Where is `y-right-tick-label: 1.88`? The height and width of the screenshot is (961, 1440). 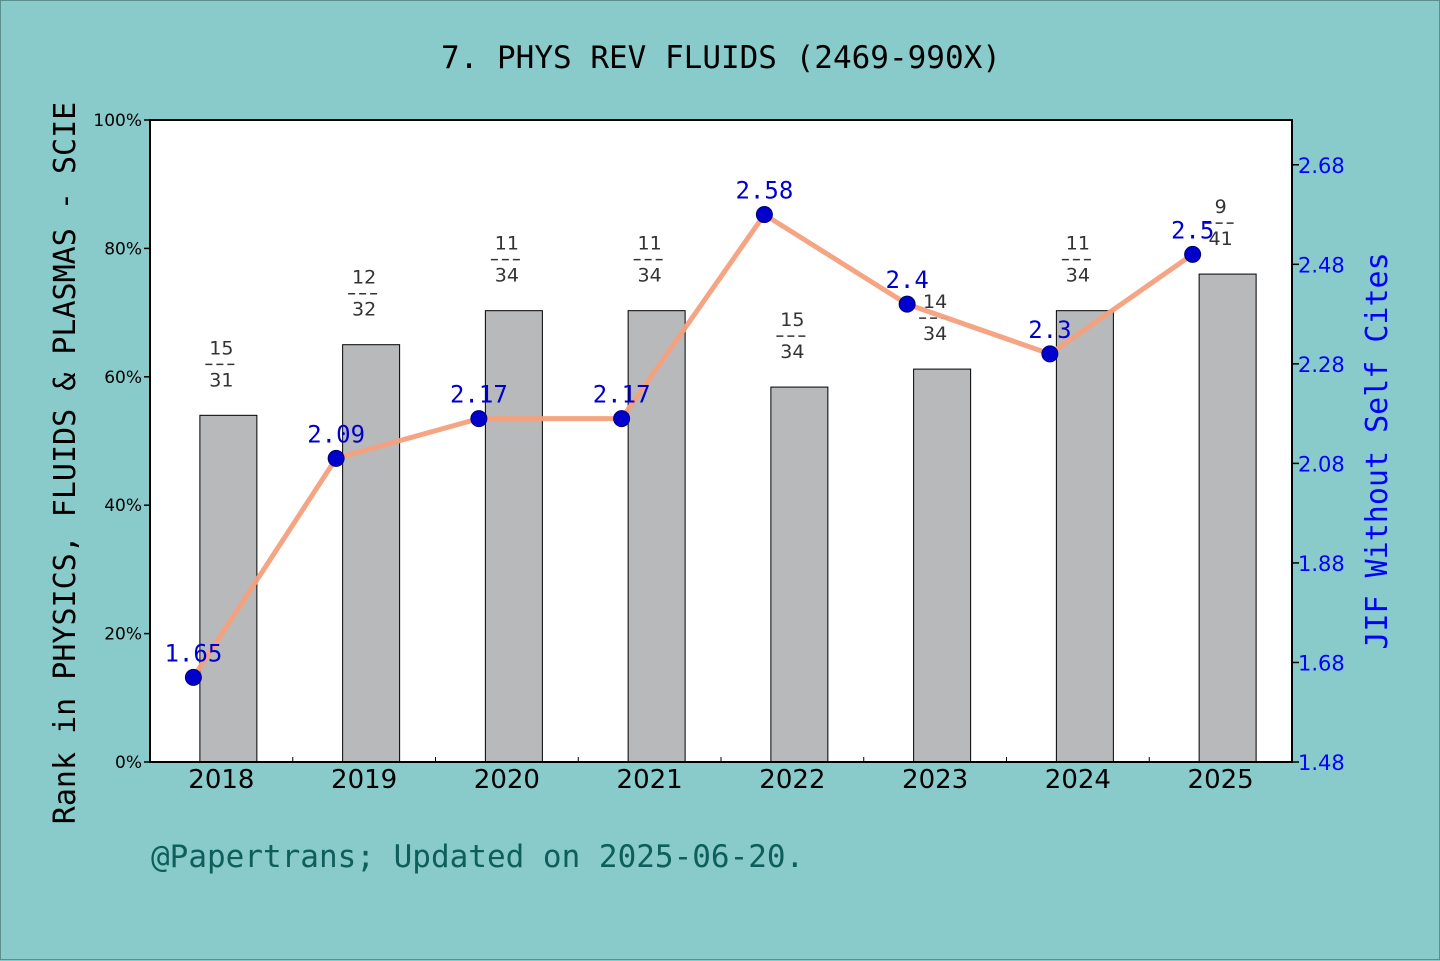
y-right-tick-label: 1.88 is located at coordinates (1321, 564).